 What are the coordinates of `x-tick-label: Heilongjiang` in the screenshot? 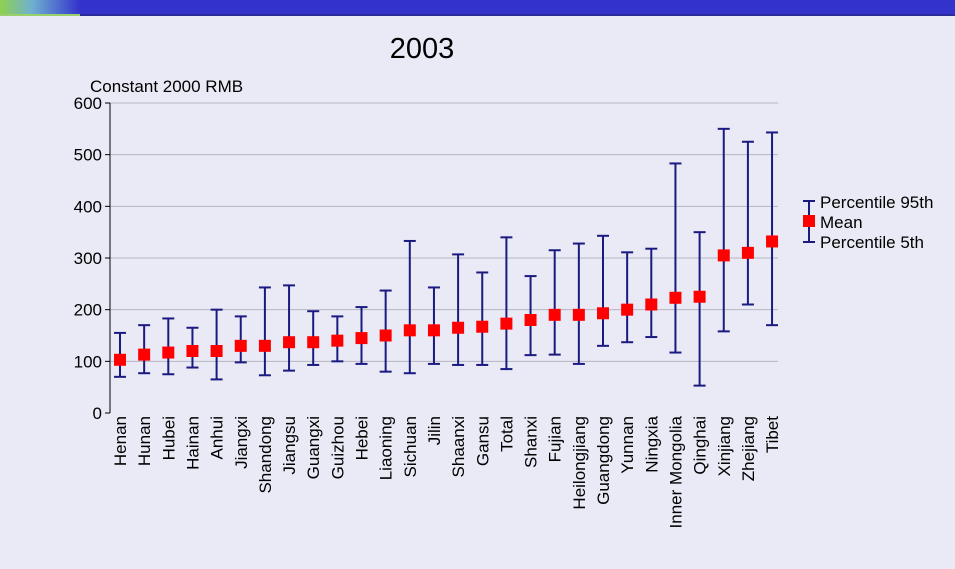 It's located at (579, 463).